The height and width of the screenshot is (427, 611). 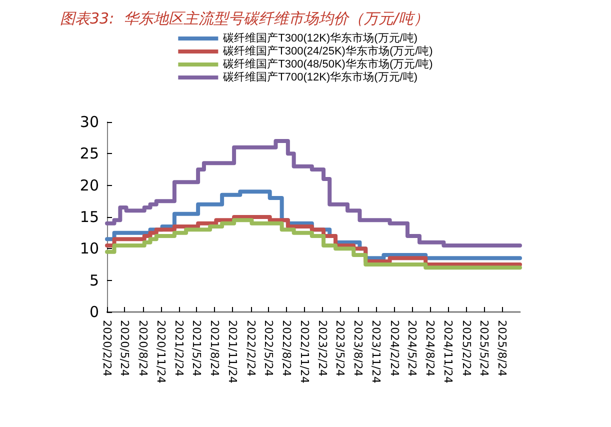 What do you see at coordinates (89, 122) in the screenshot?
I see `y-tick-label: 30` at bounding box center [89, 122].